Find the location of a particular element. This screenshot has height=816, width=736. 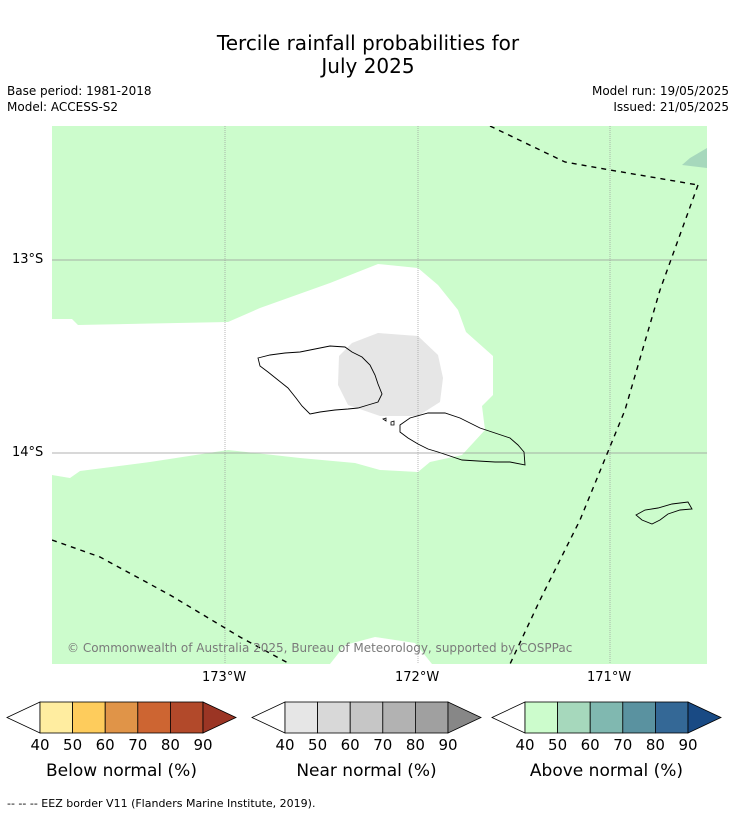

above-normal-50-patch is located at coordinates (694, 158).